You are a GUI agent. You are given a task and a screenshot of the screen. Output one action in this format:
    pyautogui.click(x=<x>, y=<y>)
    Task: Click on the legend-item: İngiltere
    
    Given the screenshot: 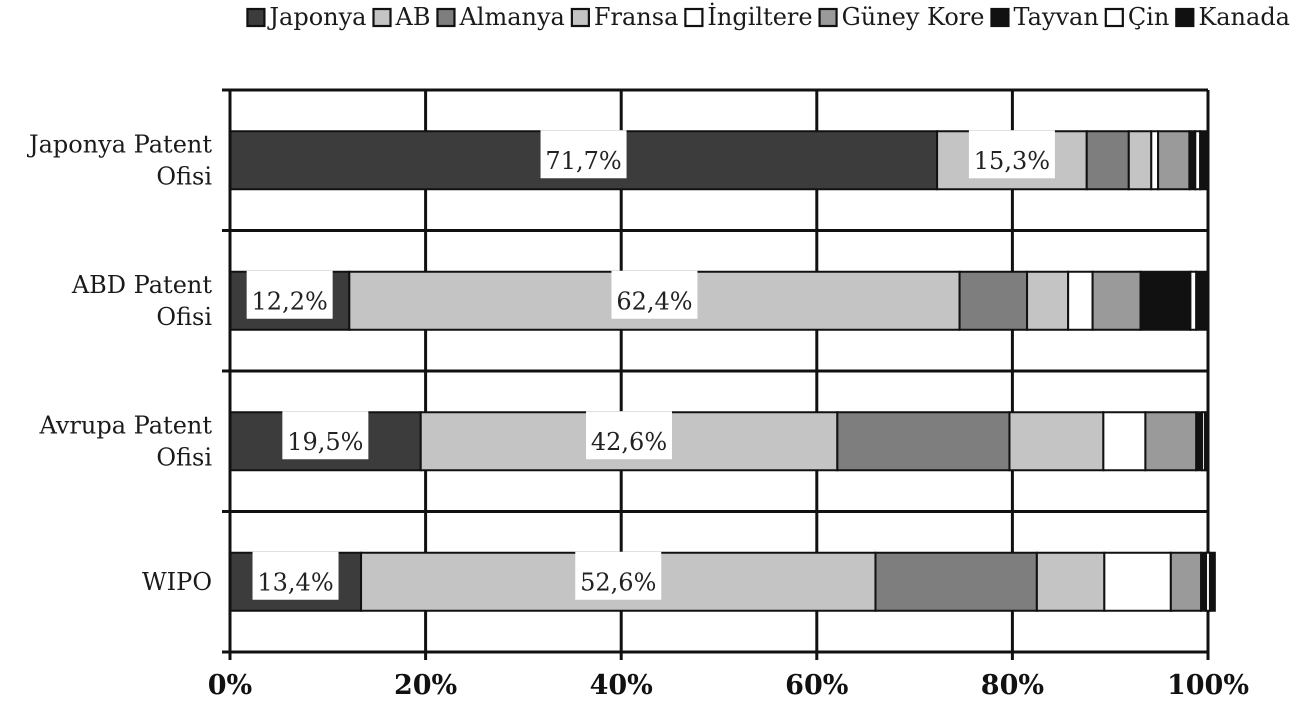 What is the action you would take?
    pyautogui.click(x=748, y=16)
    